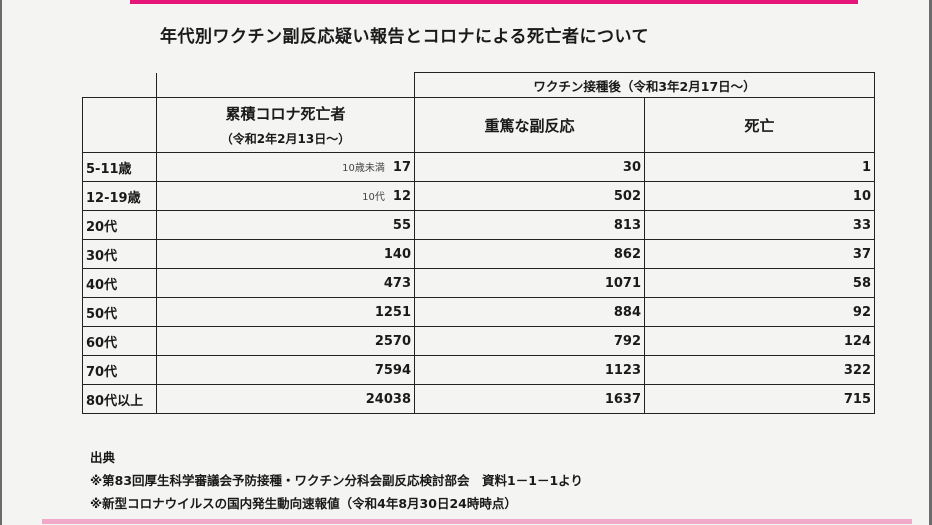 The height and width of the screenshot is (525, 932). What do you see at coordinates (529, 225) in the screenshot?
I see `serious-cell: 813` at bounding box center [529, 225].